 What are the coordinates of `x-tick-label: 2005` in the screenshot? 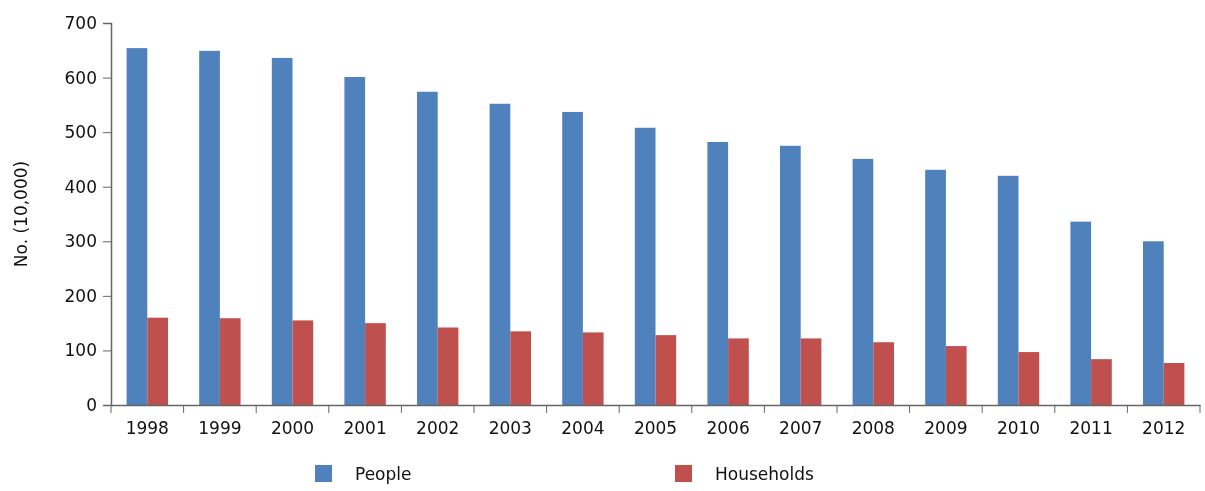 It's located at (655, 427).